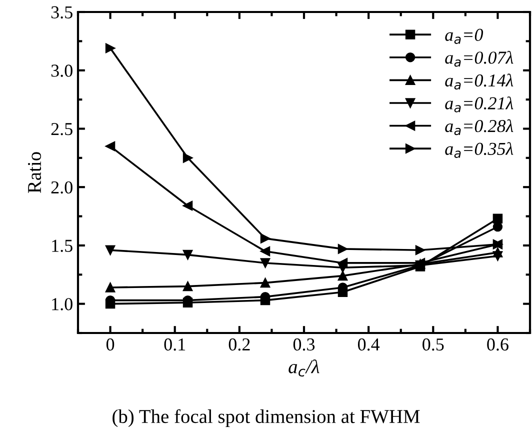  I want to click on y-tick-label: 1.5, so click(62, 246).